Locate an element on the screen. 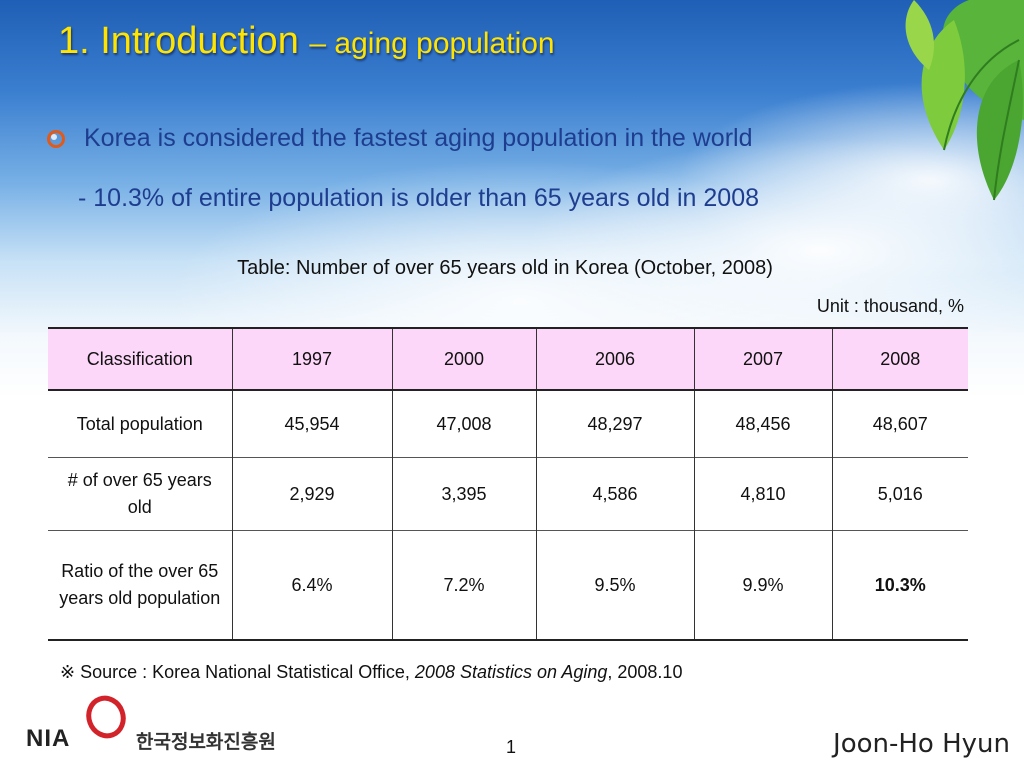 The image size is (1024, 768). table-cell: 2,929 is located at coordinates (311, 494).